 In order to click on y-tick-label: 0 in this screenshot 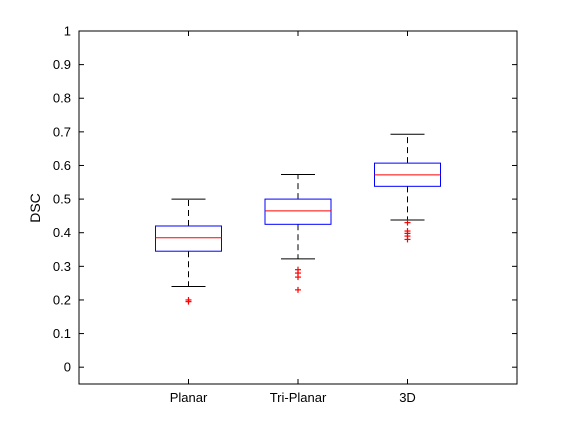, I will do `click(67, 367)`.